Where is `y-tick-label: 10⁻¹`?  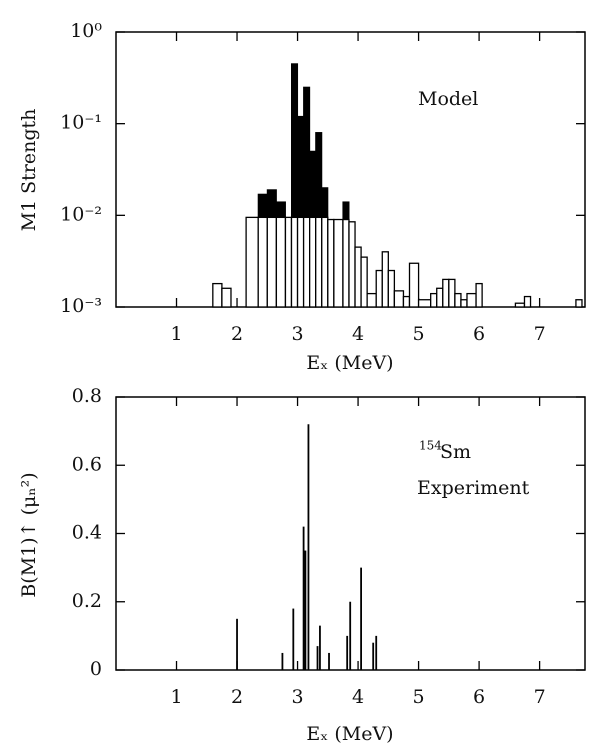
y-tick-label: 10⁻¹ is located at coordinates (81, 123).